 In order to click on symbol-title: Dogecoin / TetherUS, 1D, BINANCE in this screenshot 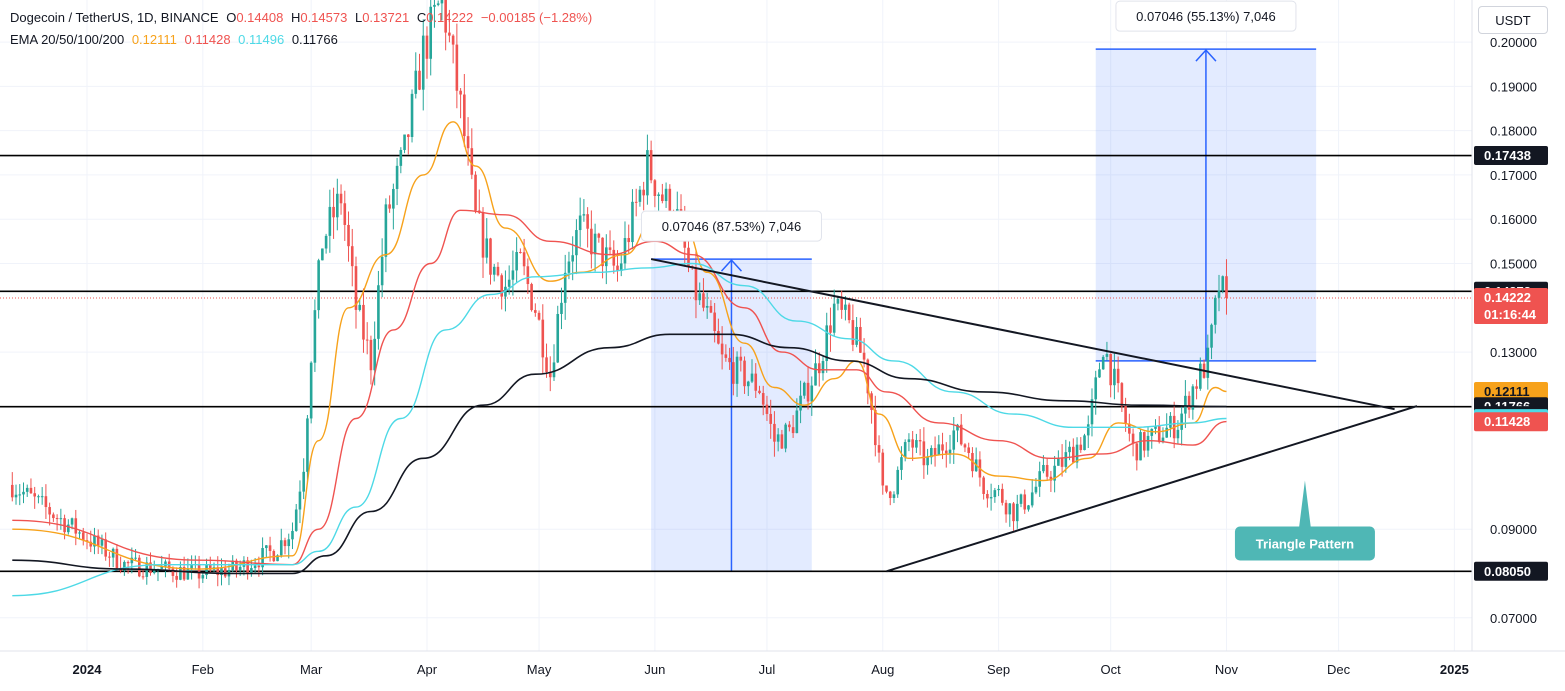, I will do `click(114, 17)`.